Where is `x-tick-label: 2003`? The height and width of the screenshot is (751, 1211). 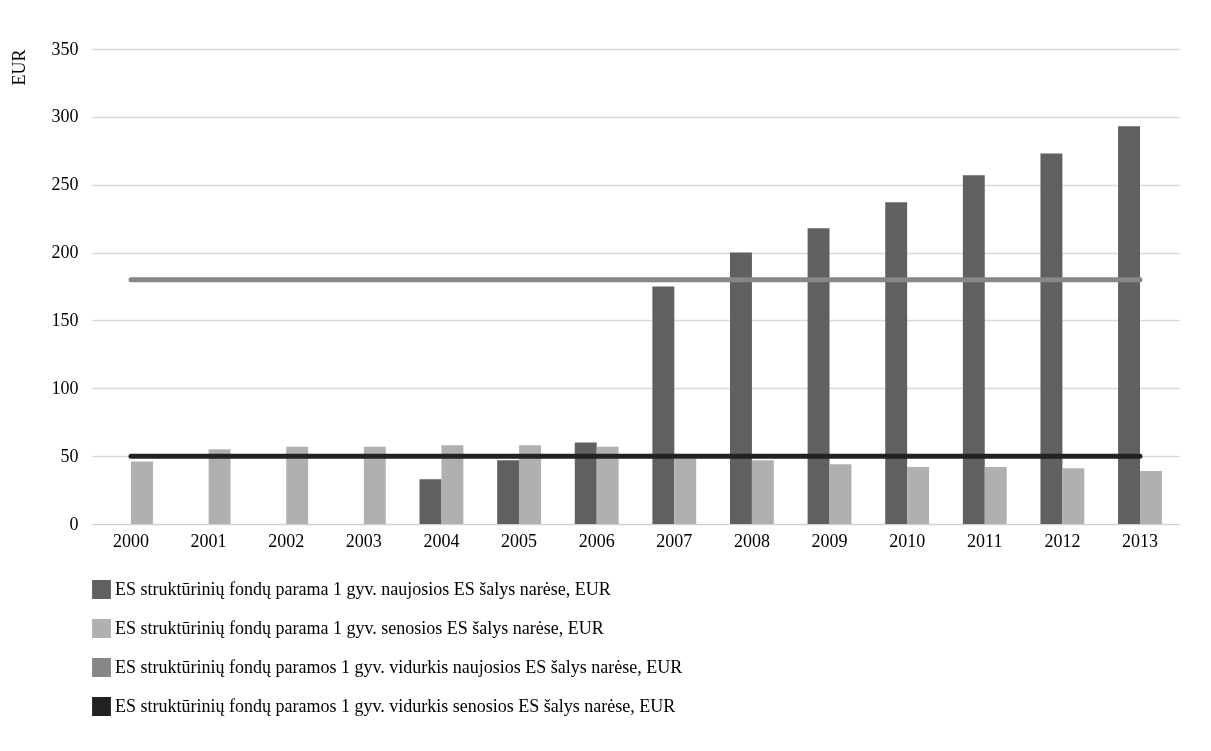
x-tick-label: 2003 is located at coordinates (363, 540).